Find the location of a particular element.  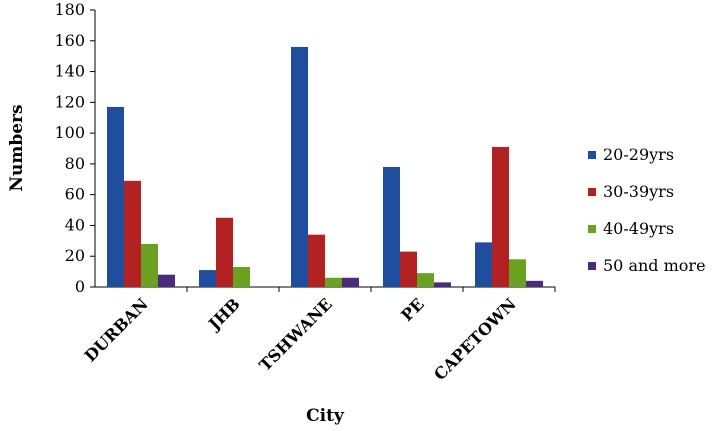

y-axis-title: Numbers is located at coordinates (17, 147).